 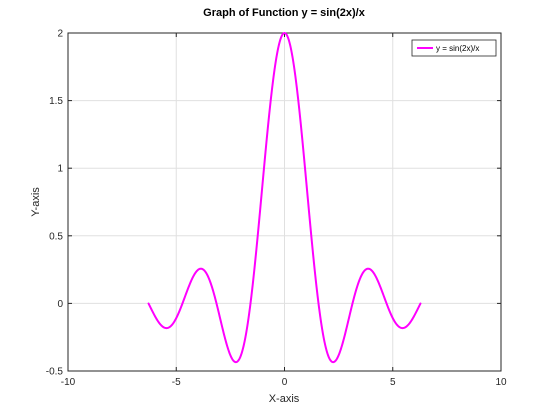 What do you see at coordinates (60, 169) in the screenshot?
I see `y-tick-label: 1` at bounding box center [60, 169].